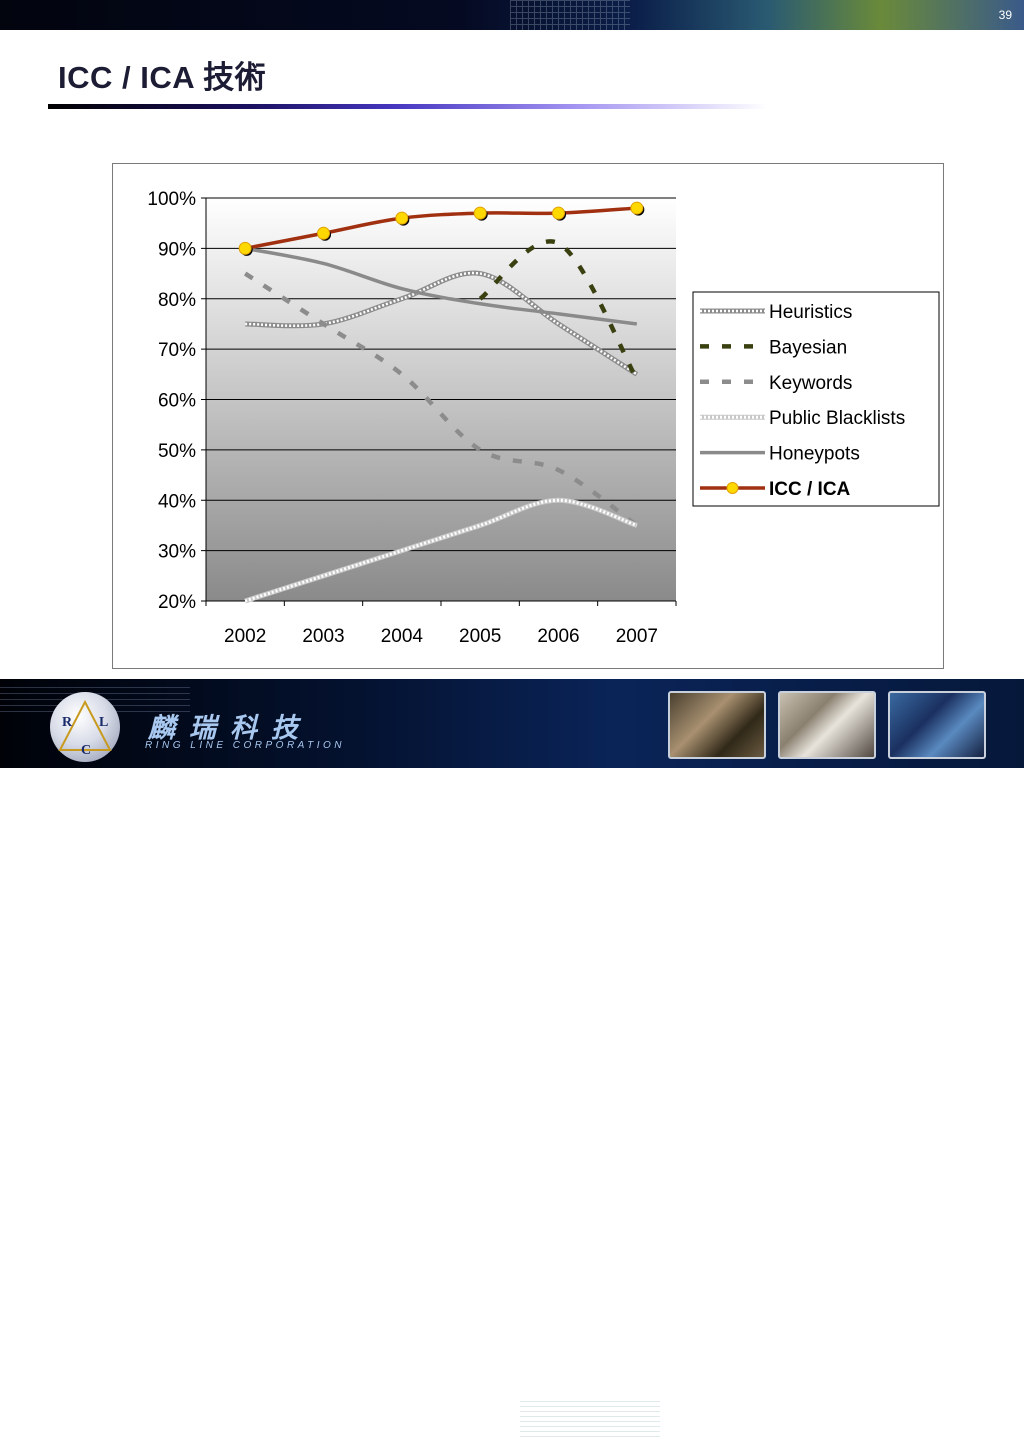 The width and height of the screenshot is (1024, 1441). Describe the element at coordinates (323, 636) in the screenshot. I see `x-tick-label: 2003` at that location.